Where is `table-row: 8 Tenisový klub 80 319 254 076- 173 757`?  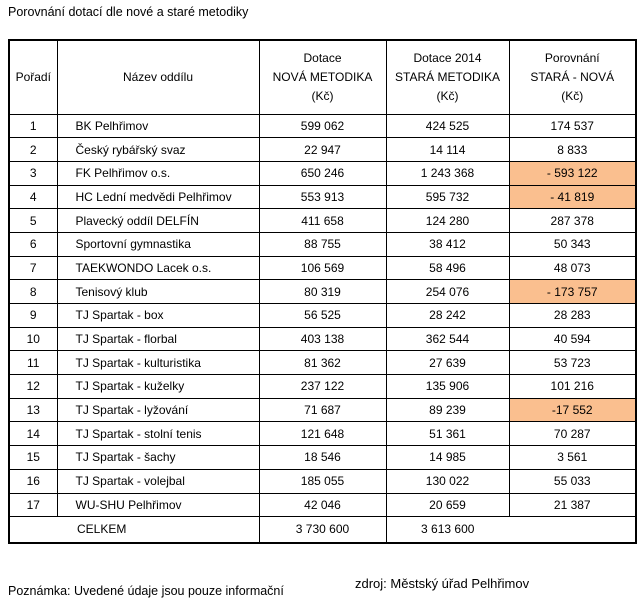
table-row: 8 Tenisový klub 80 319 254 076- 173 757 is located at coordinates (322, 291).